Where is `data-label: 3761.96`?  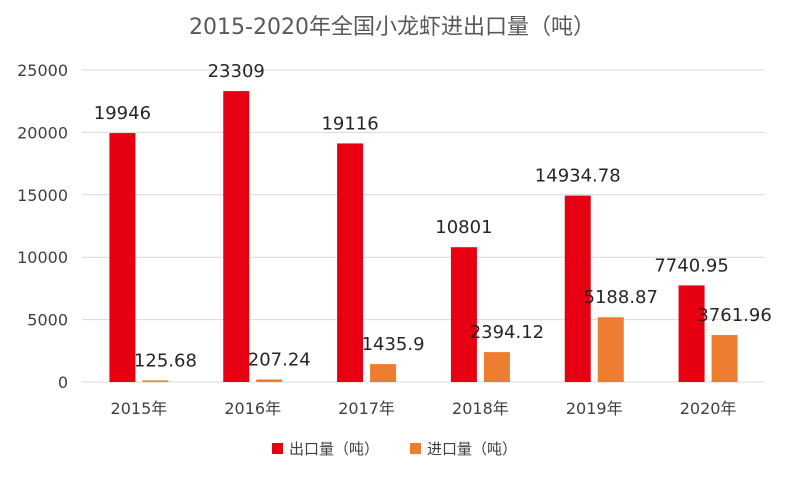 data-label: 3761.96 is located at coordinates (734, 315).